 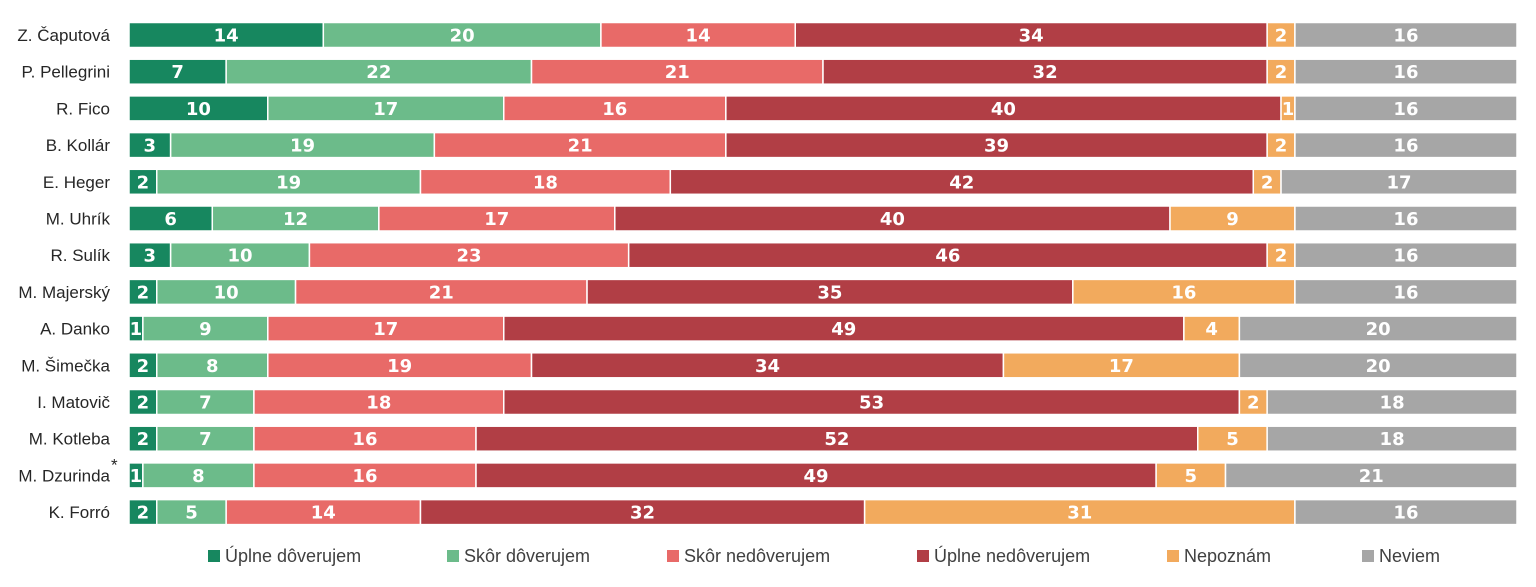 What do you see at coordinates (780, 182) in the screenshot?
I see `bar-row-e-heger: E. Heger 2 19 18 42 2 17` at bounding box center [780, 182].